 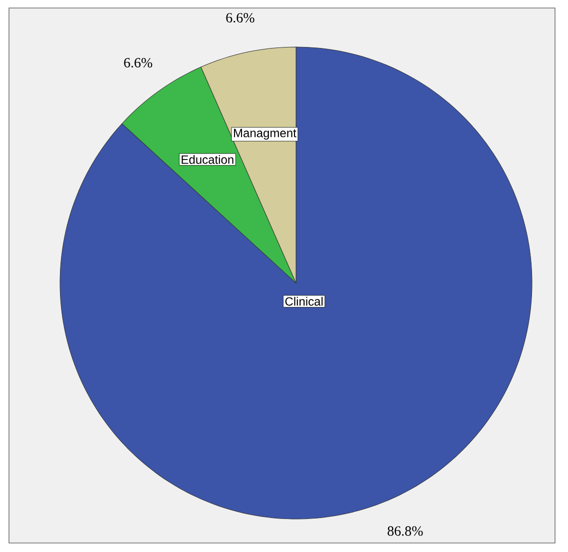 What do you see at coordinates (208, 159) in the screenshot?
I see `slice-label: Education` at bounding box center [208, 159].